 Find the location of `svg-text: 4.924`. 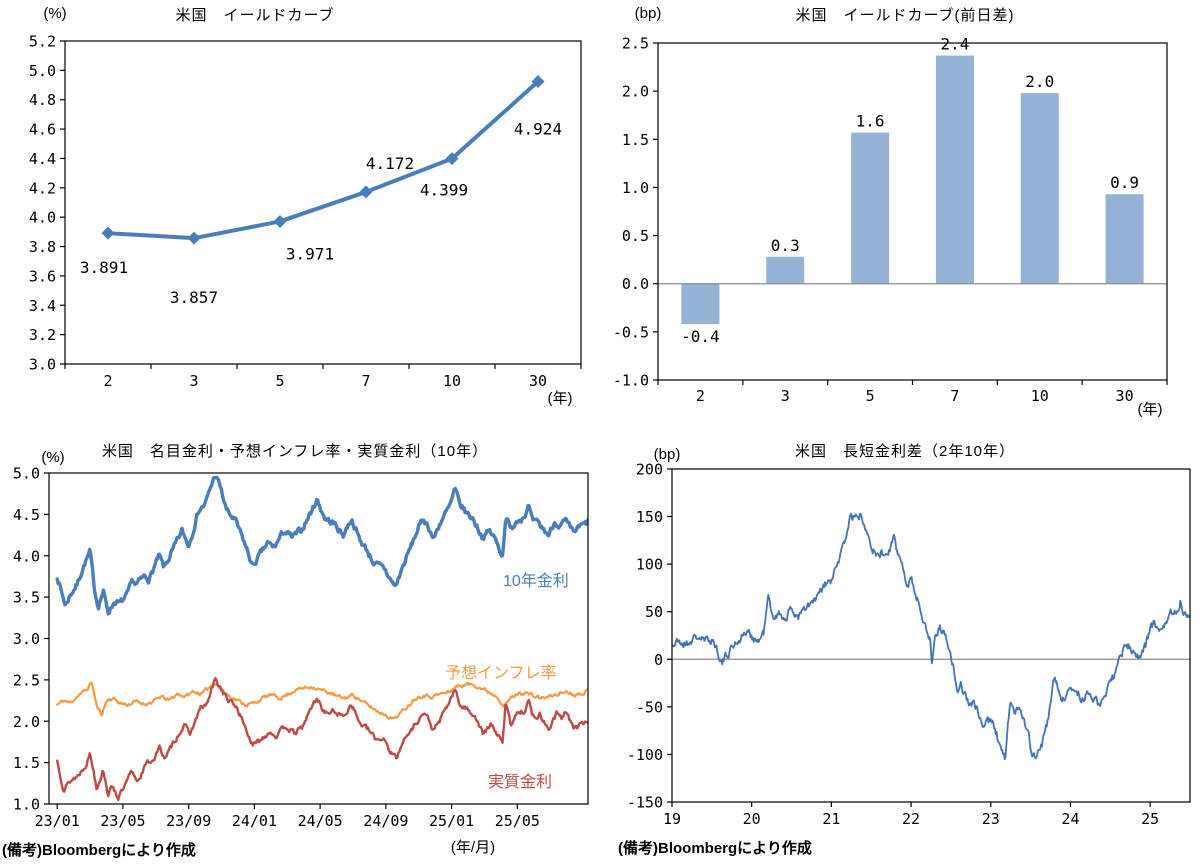

svg-text: 4.924 is located at coordinates (538, 129).